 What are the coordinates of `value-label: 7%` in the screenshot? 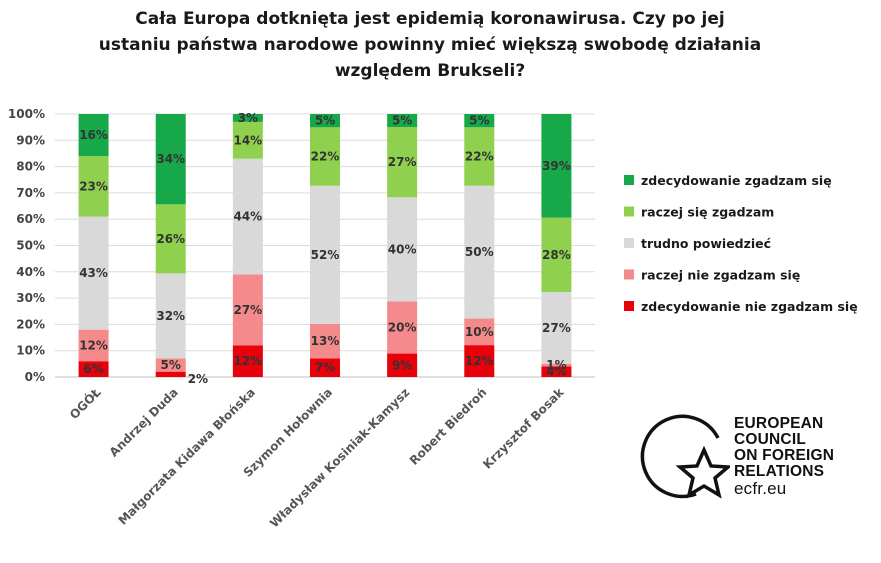 It's located at (325, 368).